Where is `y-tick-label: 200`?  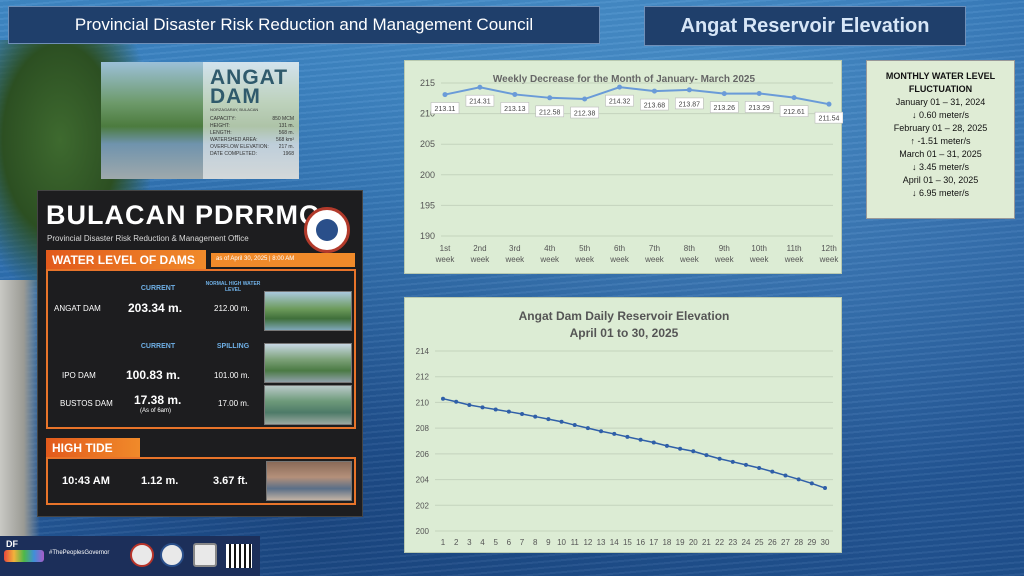
y-tick-label: 200 is located at coordinates (427, 175).